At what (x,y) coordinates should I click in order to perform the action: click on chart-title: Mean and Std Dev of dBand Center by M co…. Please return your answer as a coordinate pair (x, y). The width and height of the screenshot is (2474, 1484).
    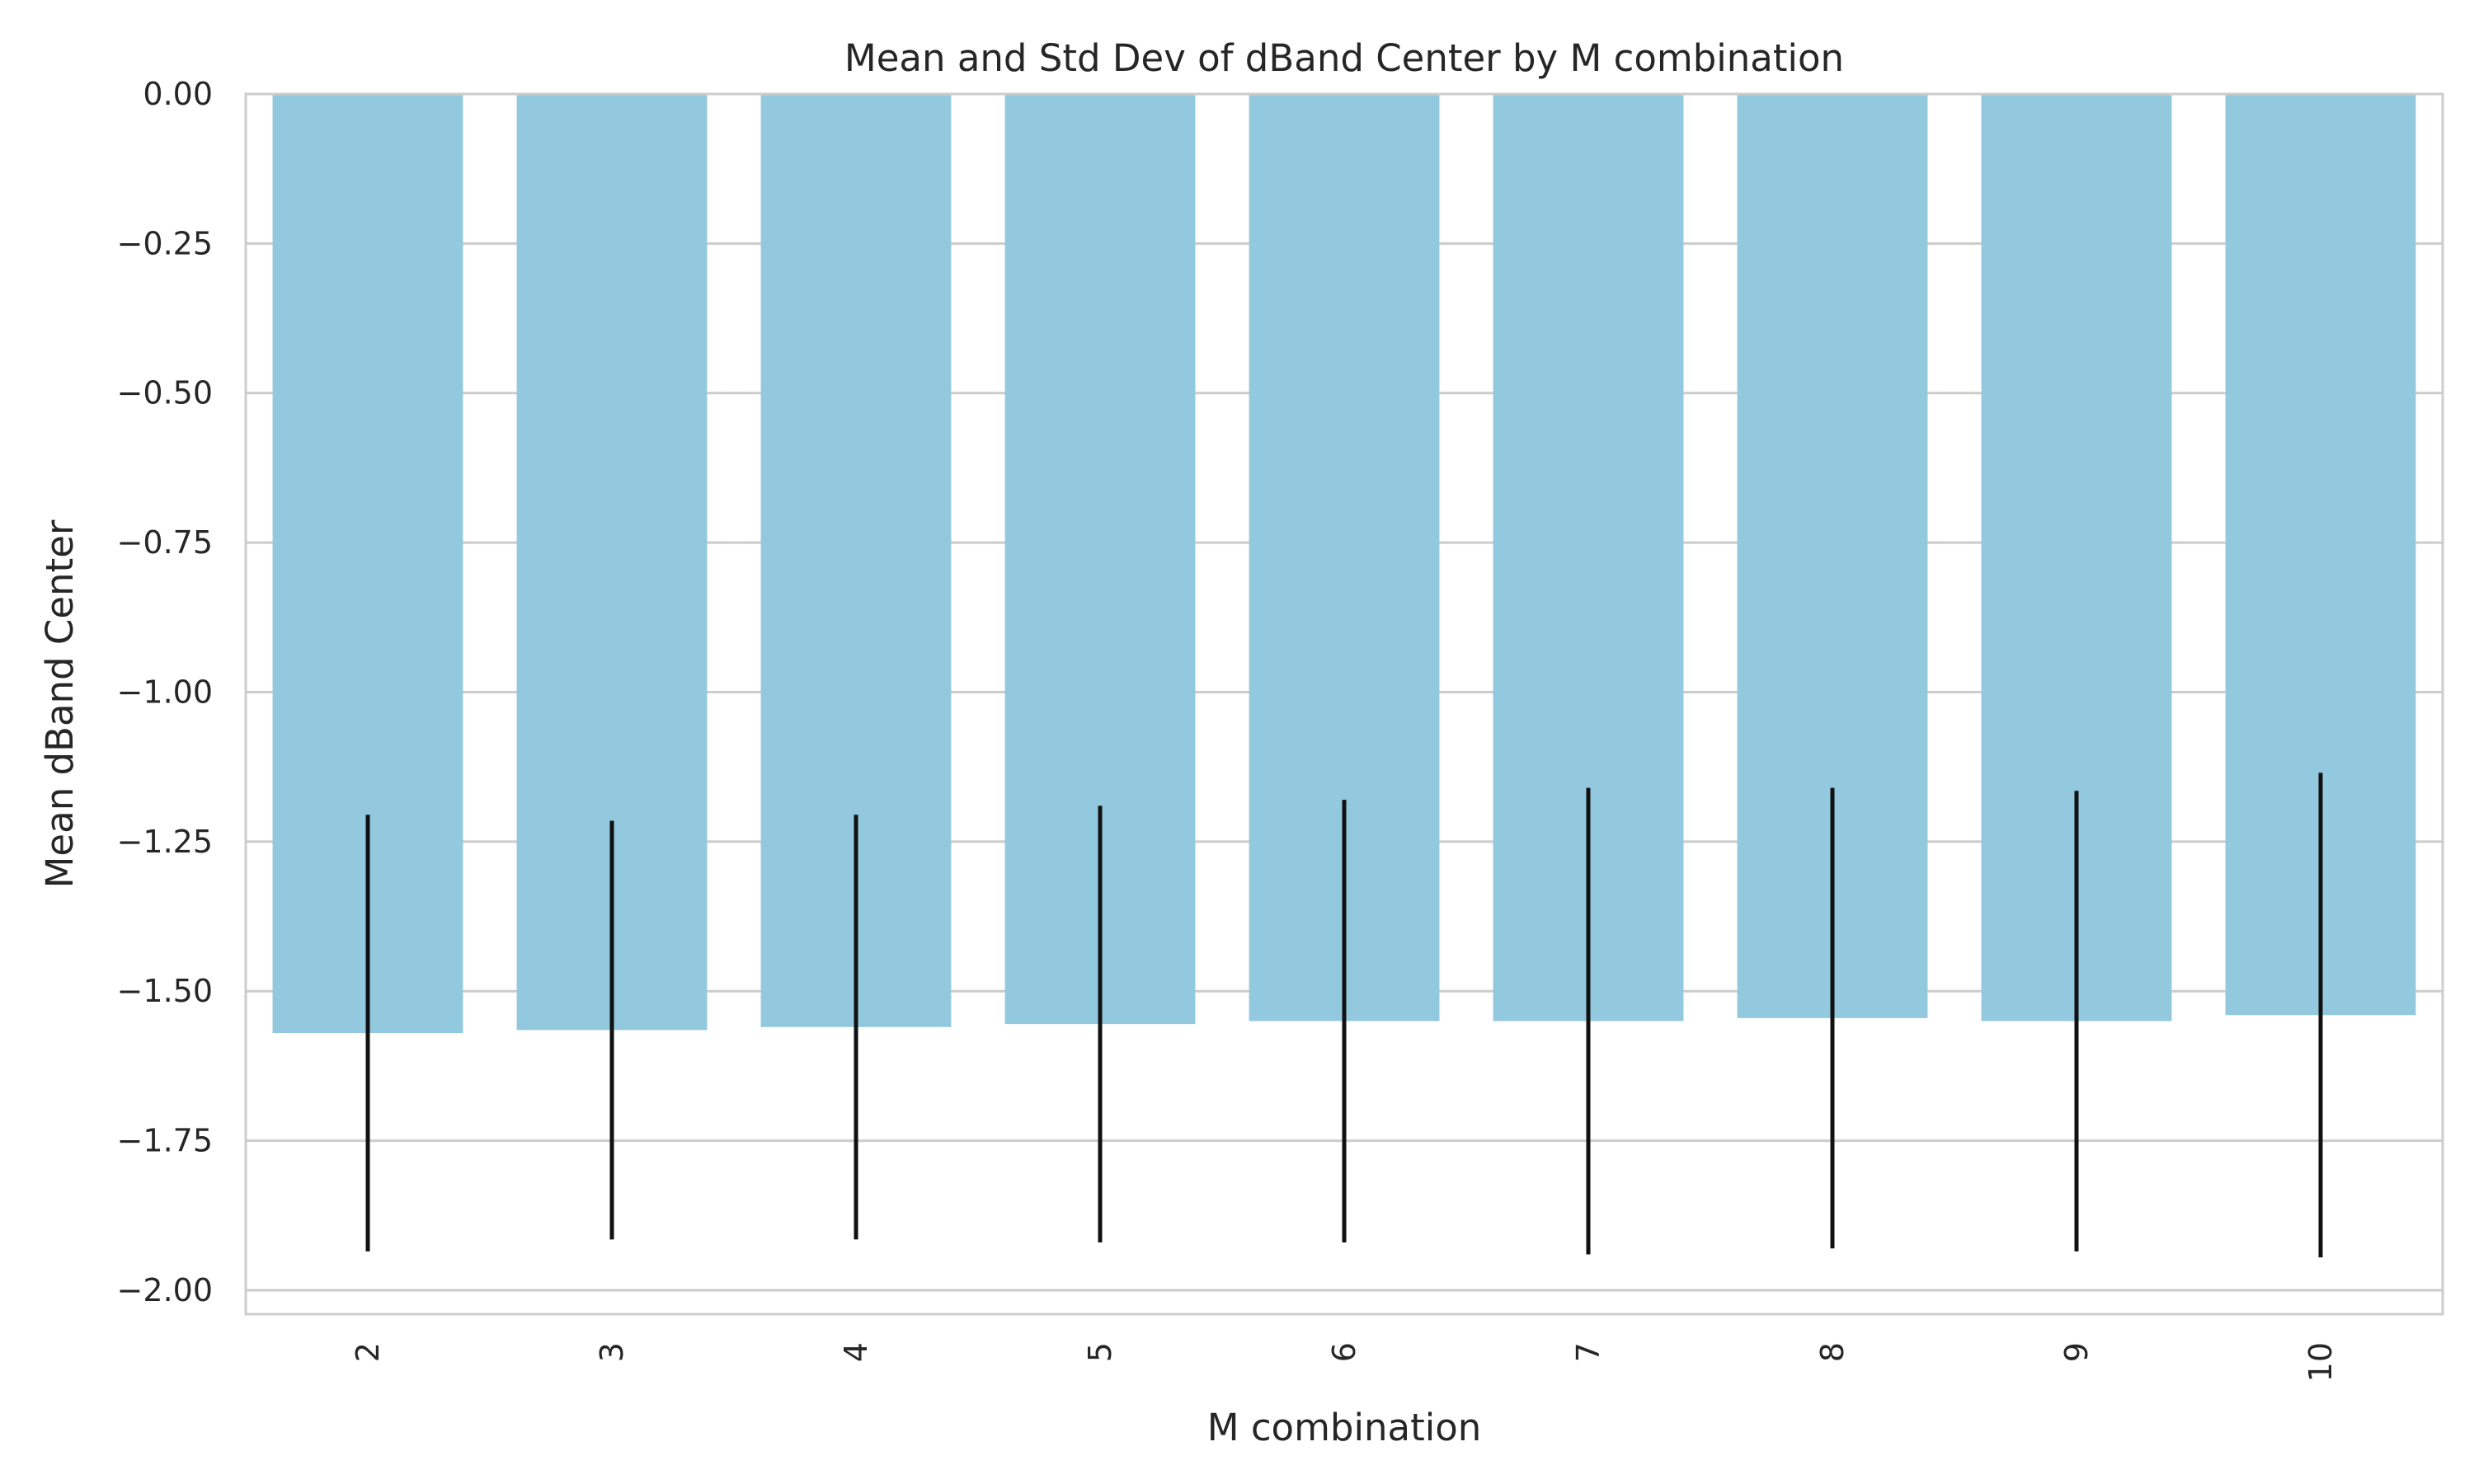
    Looking at the image, I should click on (1344, 58).